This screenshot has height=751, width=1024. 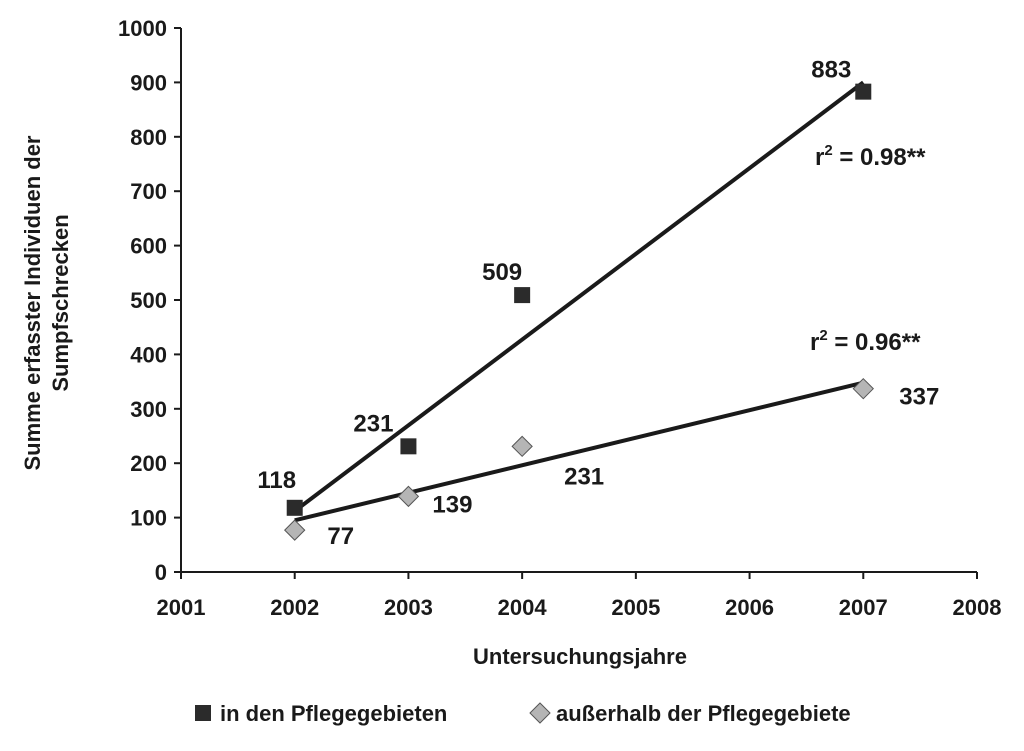 What do you see at coordinates (148, 246) in the screenshot?
I see `y-tick-label: 600` at bounding box center [148, 246].